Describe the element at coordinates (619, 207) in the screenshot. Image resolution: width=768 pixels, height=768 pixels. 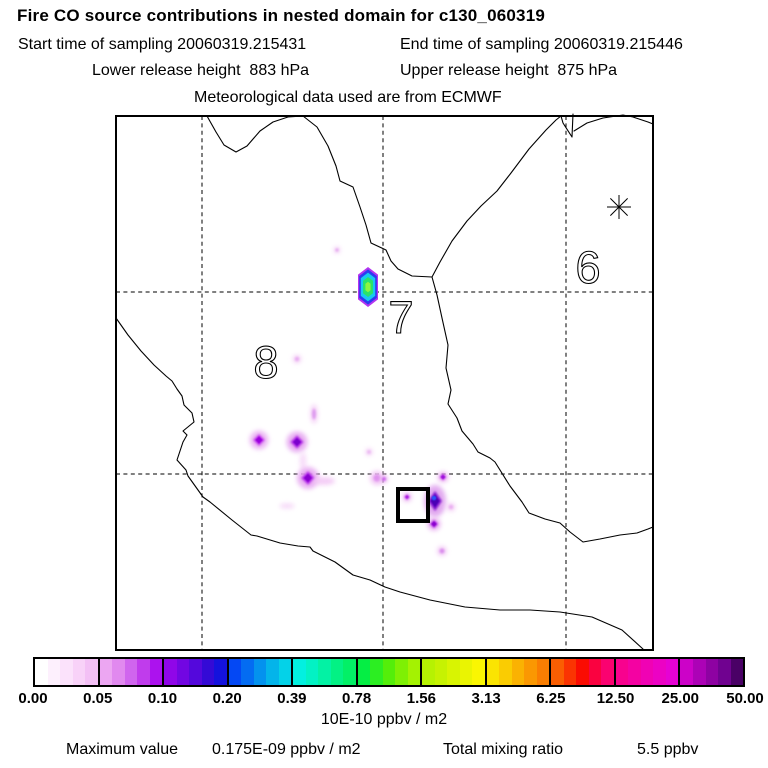
I see `receptor-asterisk-icon` at that location.